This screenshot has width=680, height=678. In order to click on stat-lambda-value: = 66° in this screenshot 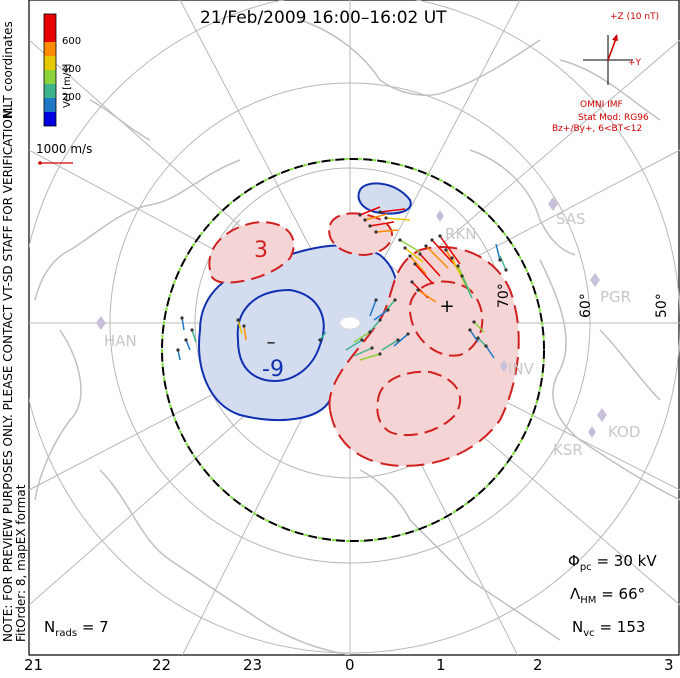, I will do `click(623, 594)`.